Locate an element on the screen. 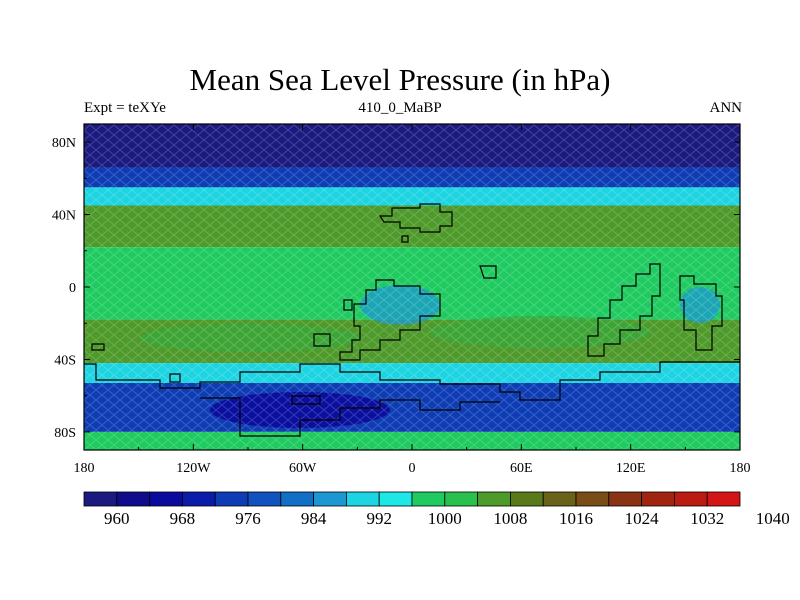 Image resolution: width=800 pixels, height=600 pixels. y-tick-label: 0 is located at coordinates (72, 288).